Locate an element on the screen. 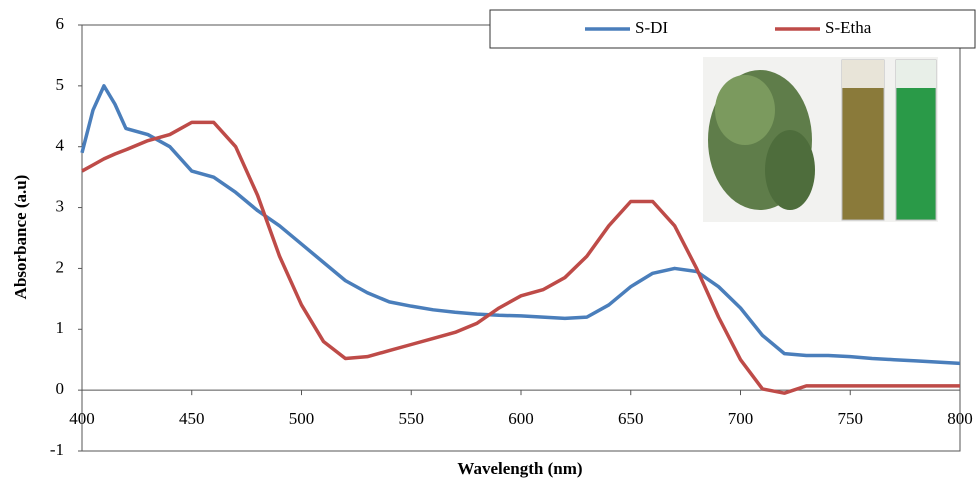 This screenshot has height=481, width=980. y-tick-label: 5 is located at coordinates (60, 84).